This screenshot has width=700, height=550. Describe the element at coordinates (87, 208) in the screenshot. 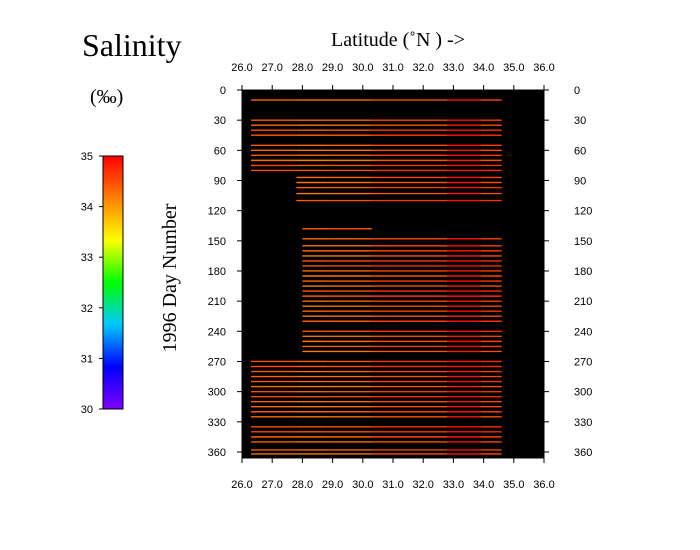

I see `colorbar-tick-label: 34` at that location.